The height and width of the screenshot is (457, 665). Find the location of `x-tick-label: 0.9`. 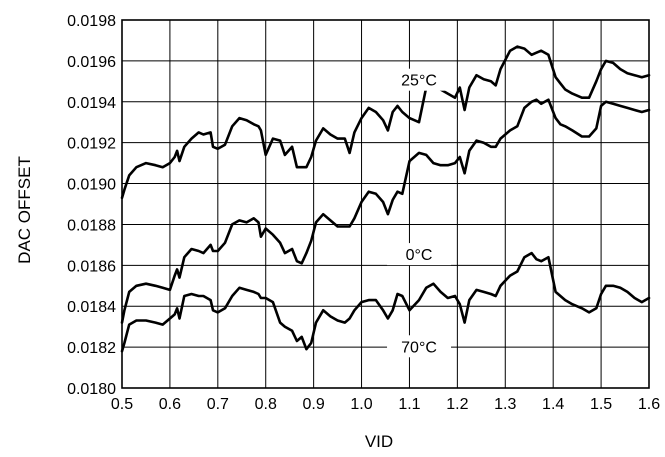

x-tick-label: 0.9 is located at coordinates (314, 404).